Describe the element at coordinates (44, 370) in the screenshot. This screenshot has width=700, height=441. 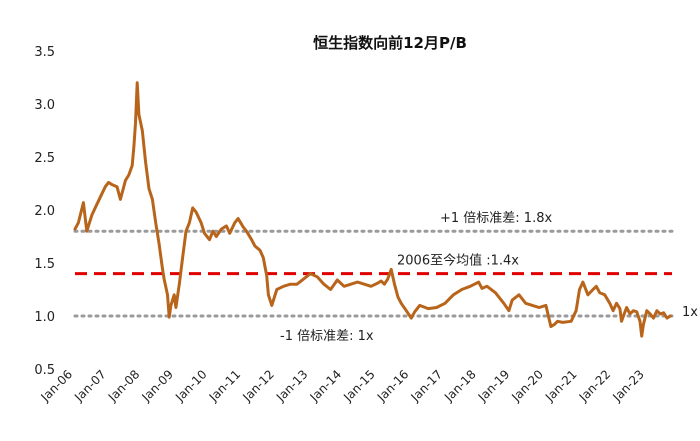
I see `y-tick-label: 0.5` at that location.